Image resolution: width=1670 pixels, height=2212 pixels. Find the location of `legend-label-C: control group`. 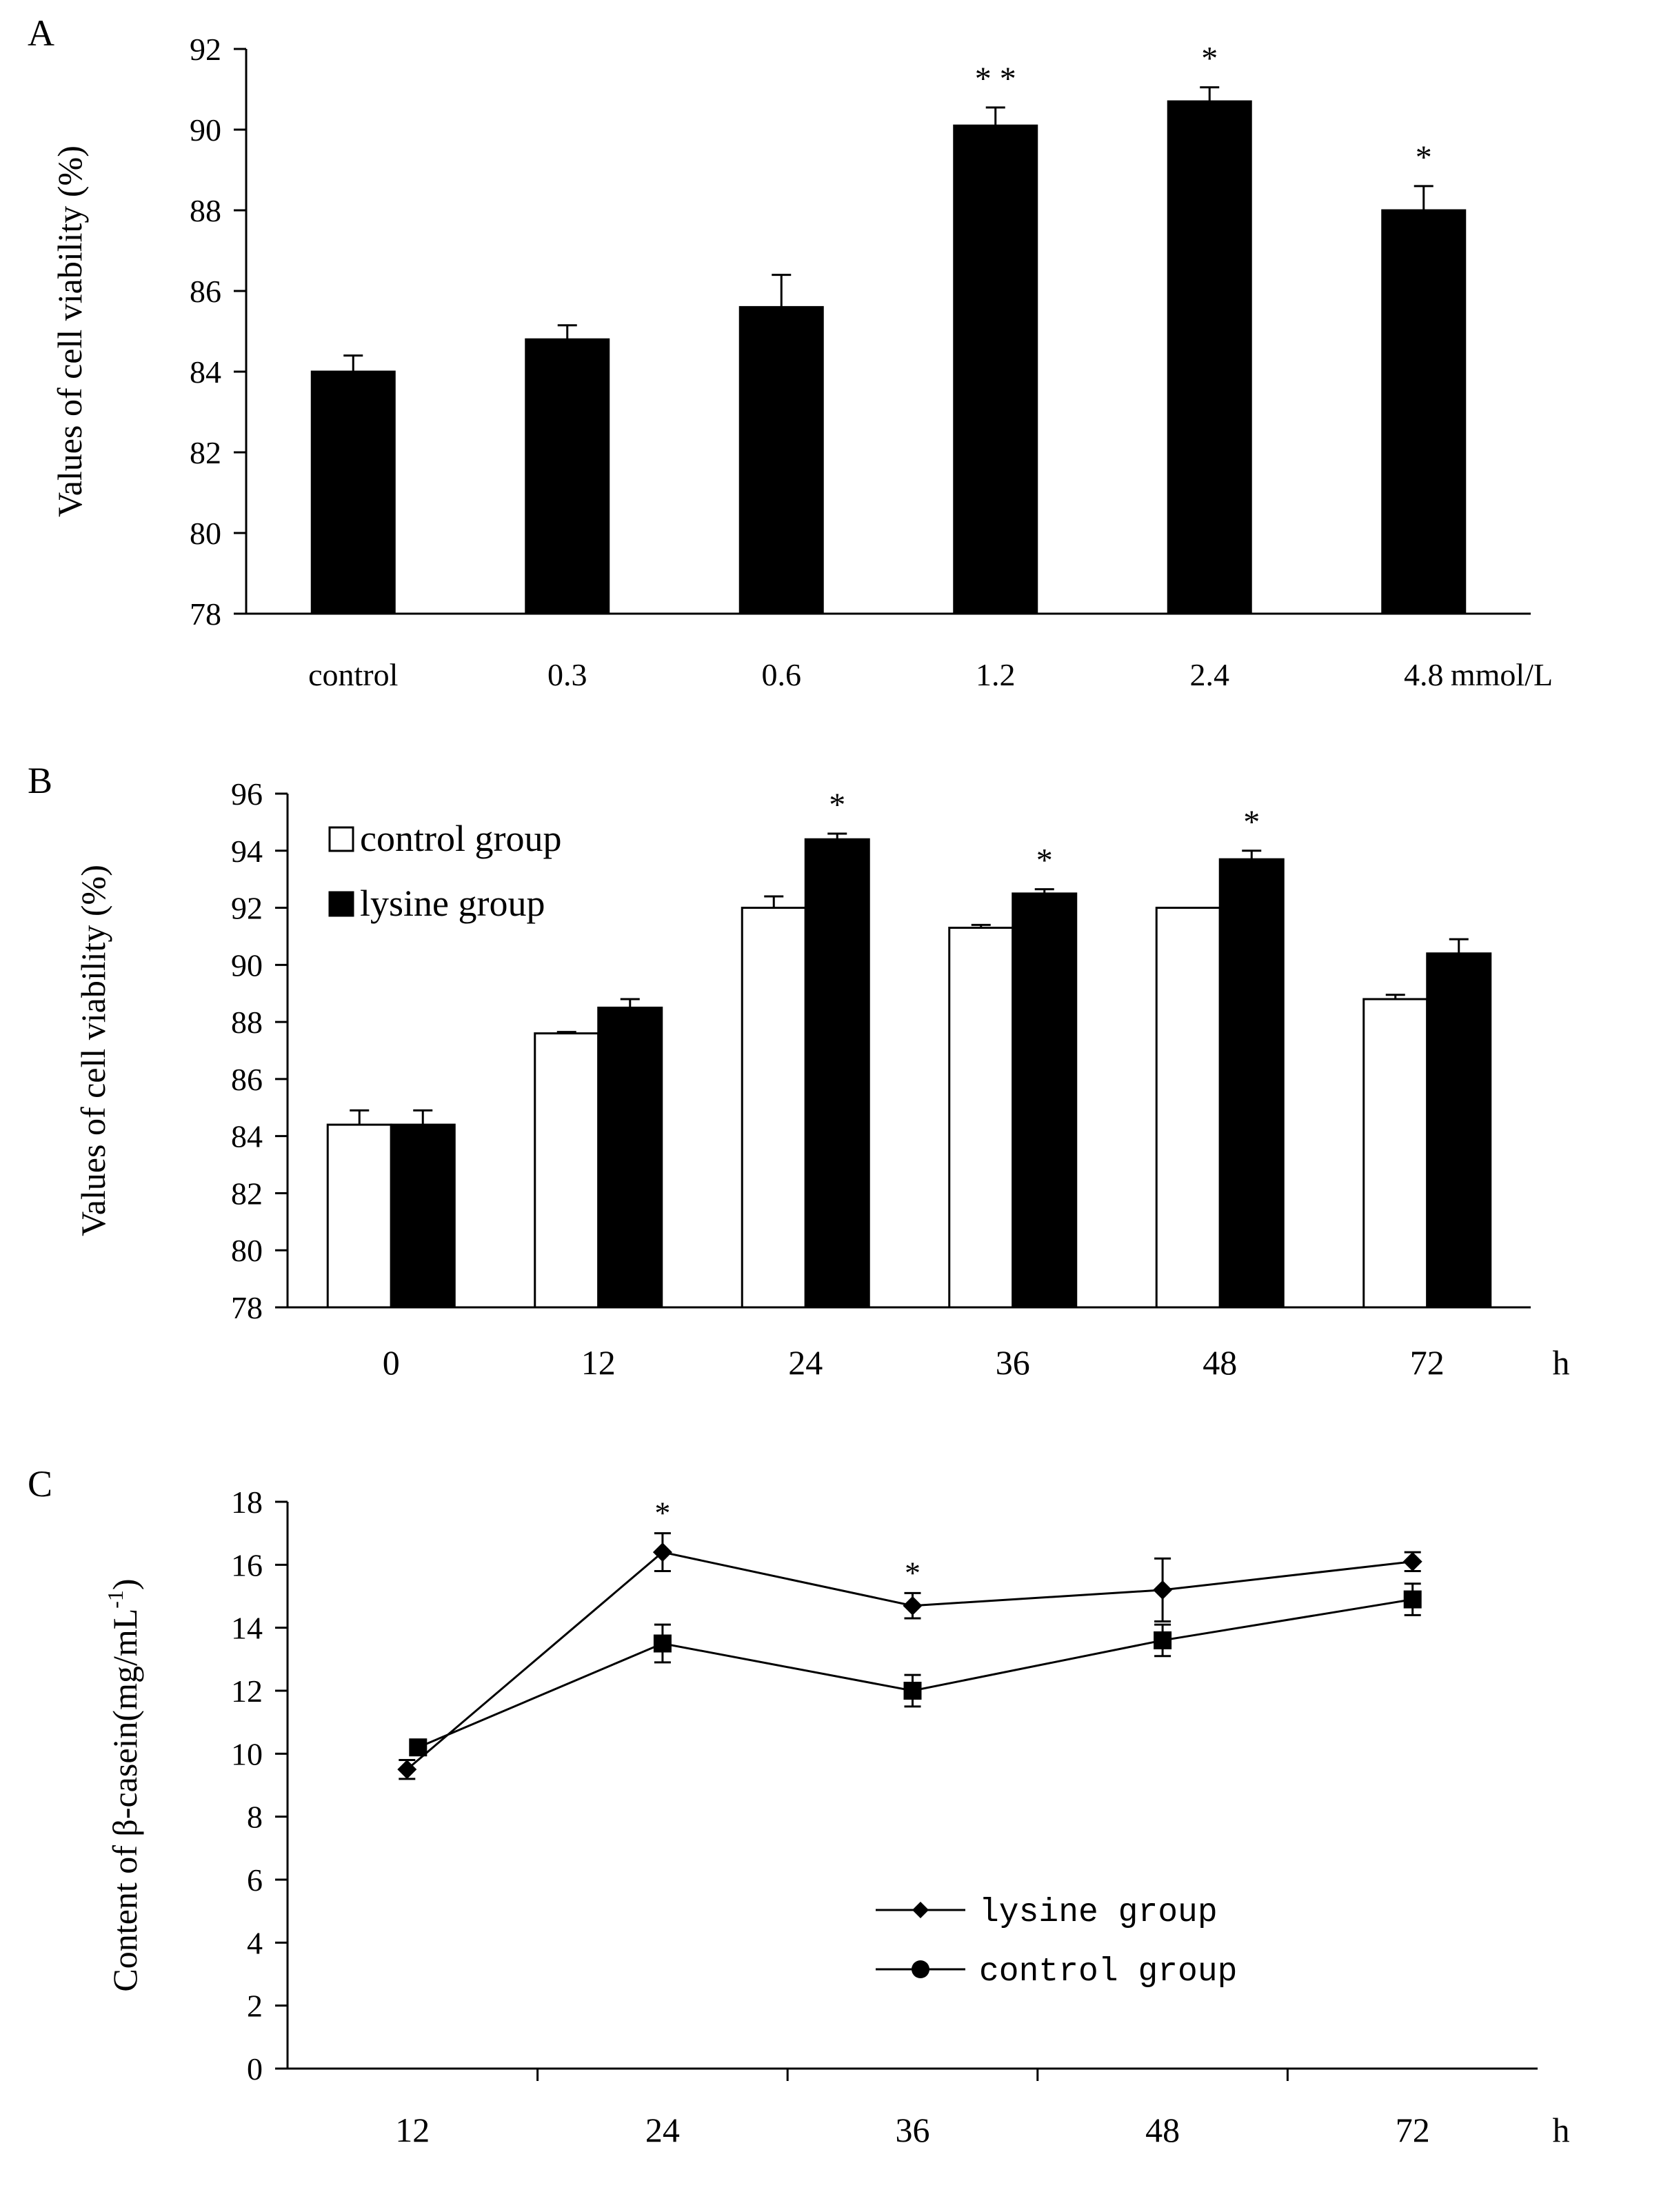

legend-label-C: control group is located at coordinates (1108, 1972).